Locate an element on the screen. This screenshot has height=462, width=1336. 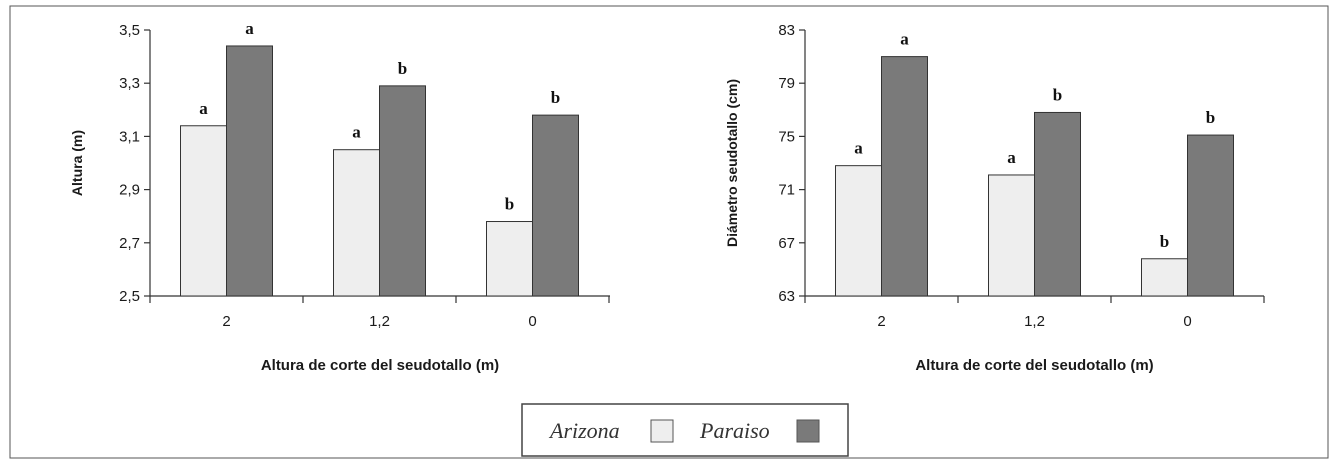
legend-swatch-paraiso is located at coordinates (808, 431).